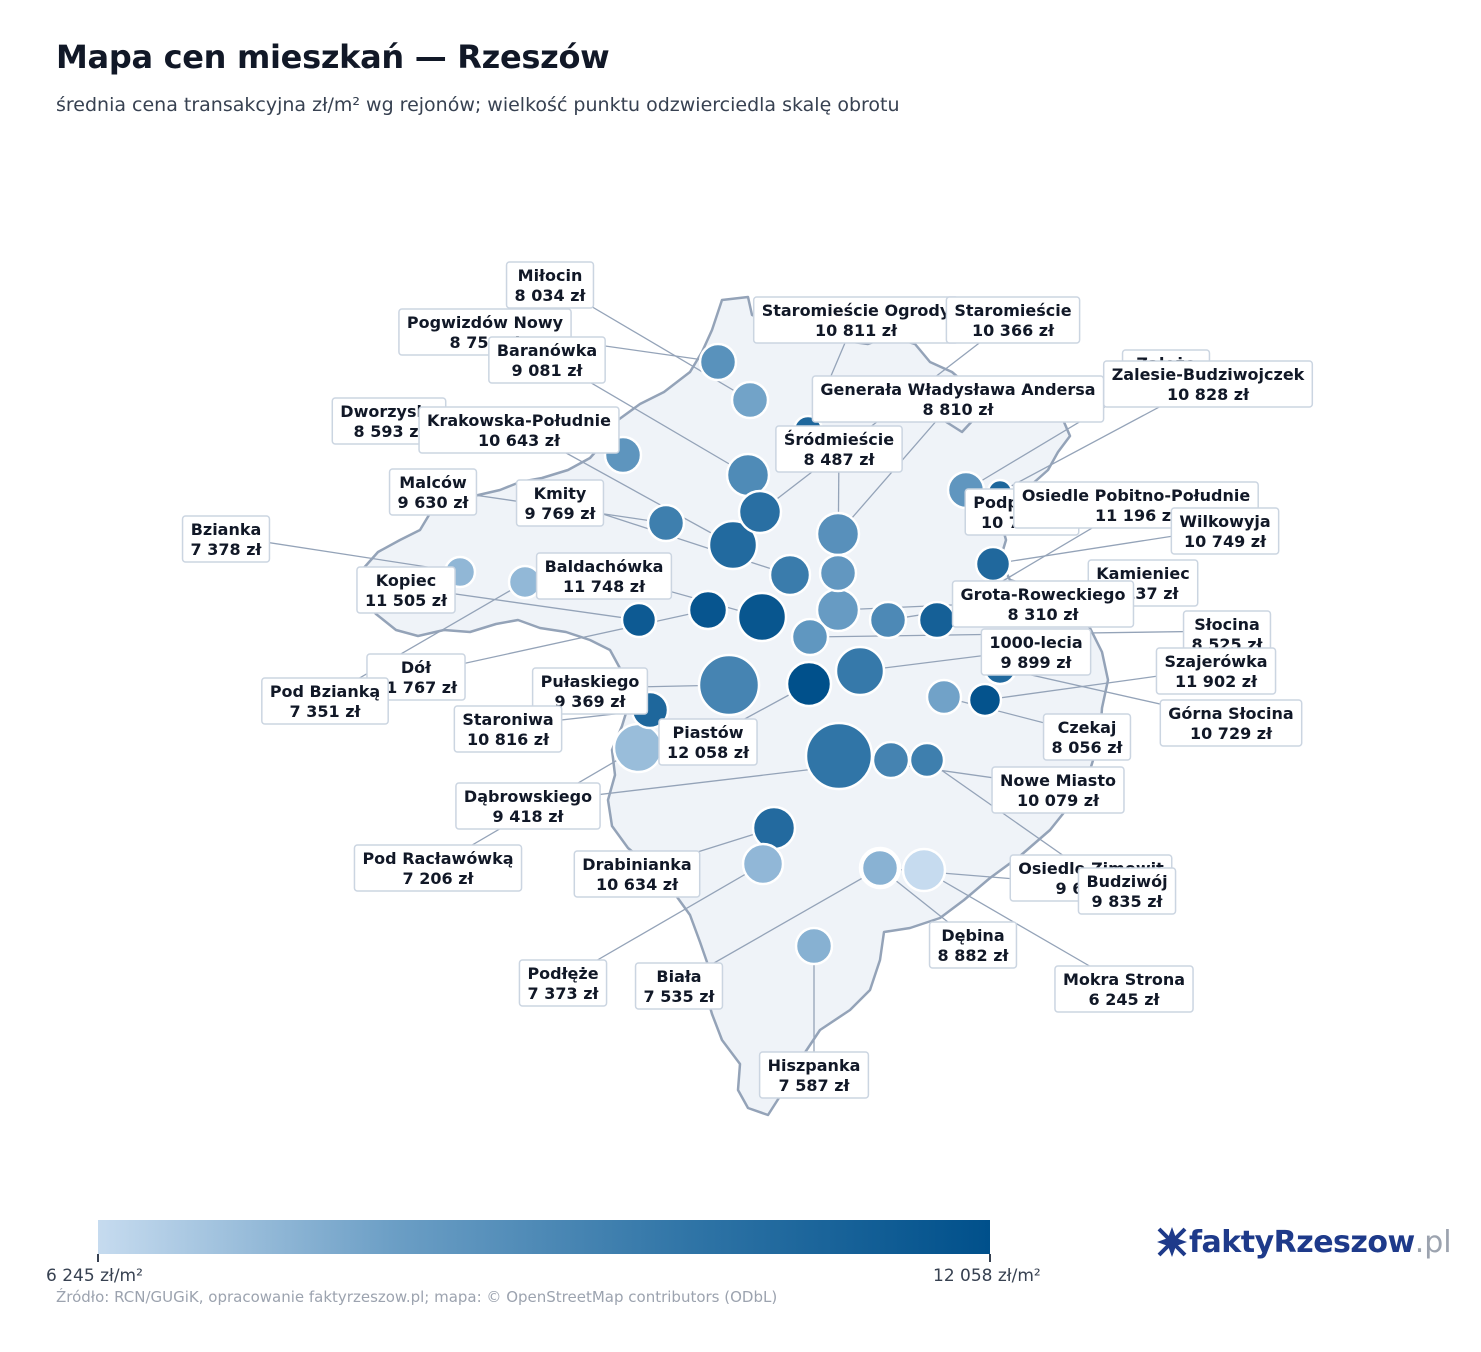 The height and width of the screenshot is (1352, 1481). What do you see at coordinates (406, 600) in the screenshot?
I see `district-price: 11 505 zł` at bounding box center [406, 600].